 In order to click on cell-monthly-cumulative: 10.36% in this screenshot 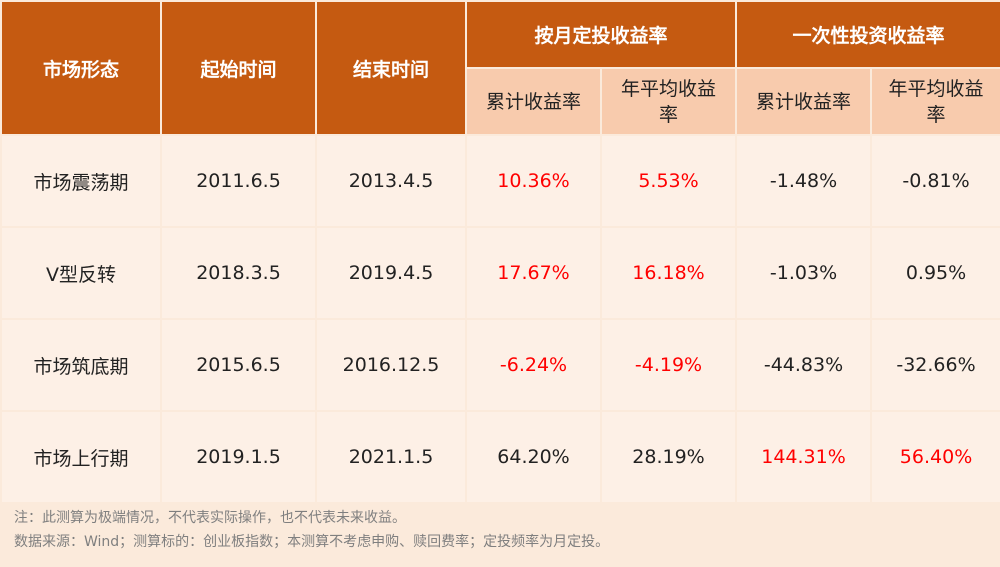, I will do `click(533, 181)`.